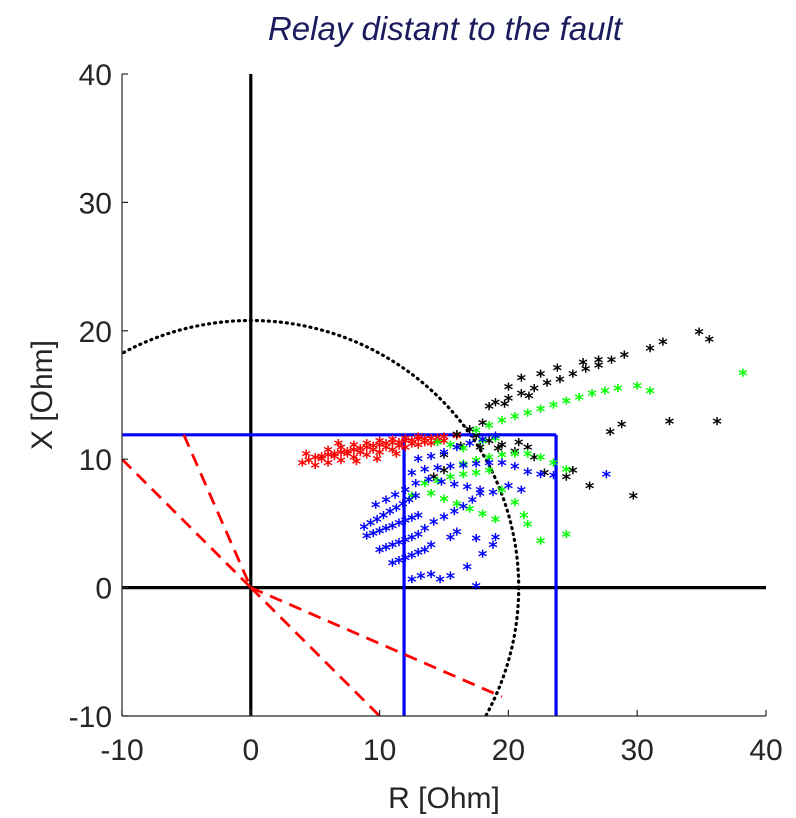 The height and width of the screenshot is (818, 796). Describe the element at coordinates (508, 750) in the screenshot. I see `x-tick-label: 20` at that location.